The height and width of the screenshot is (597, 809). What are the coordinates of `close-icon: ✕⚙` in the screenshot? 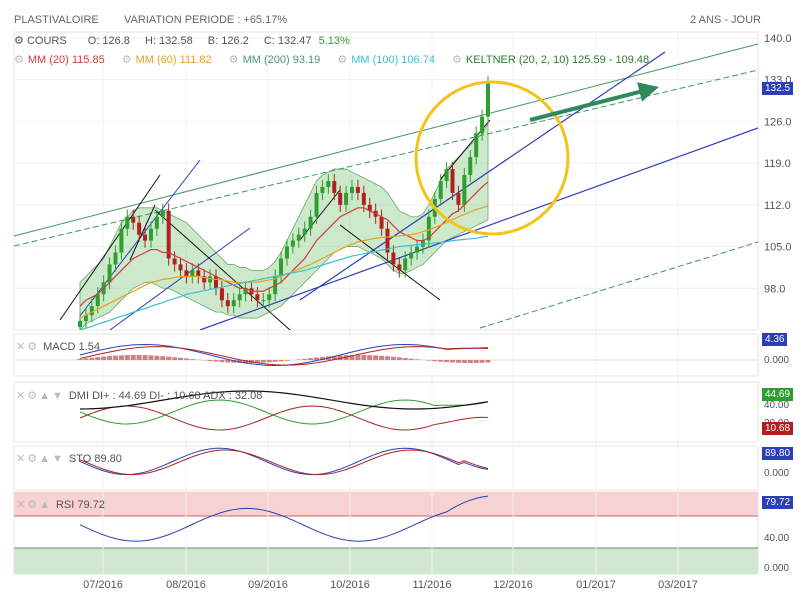 It's located at (28, 347).